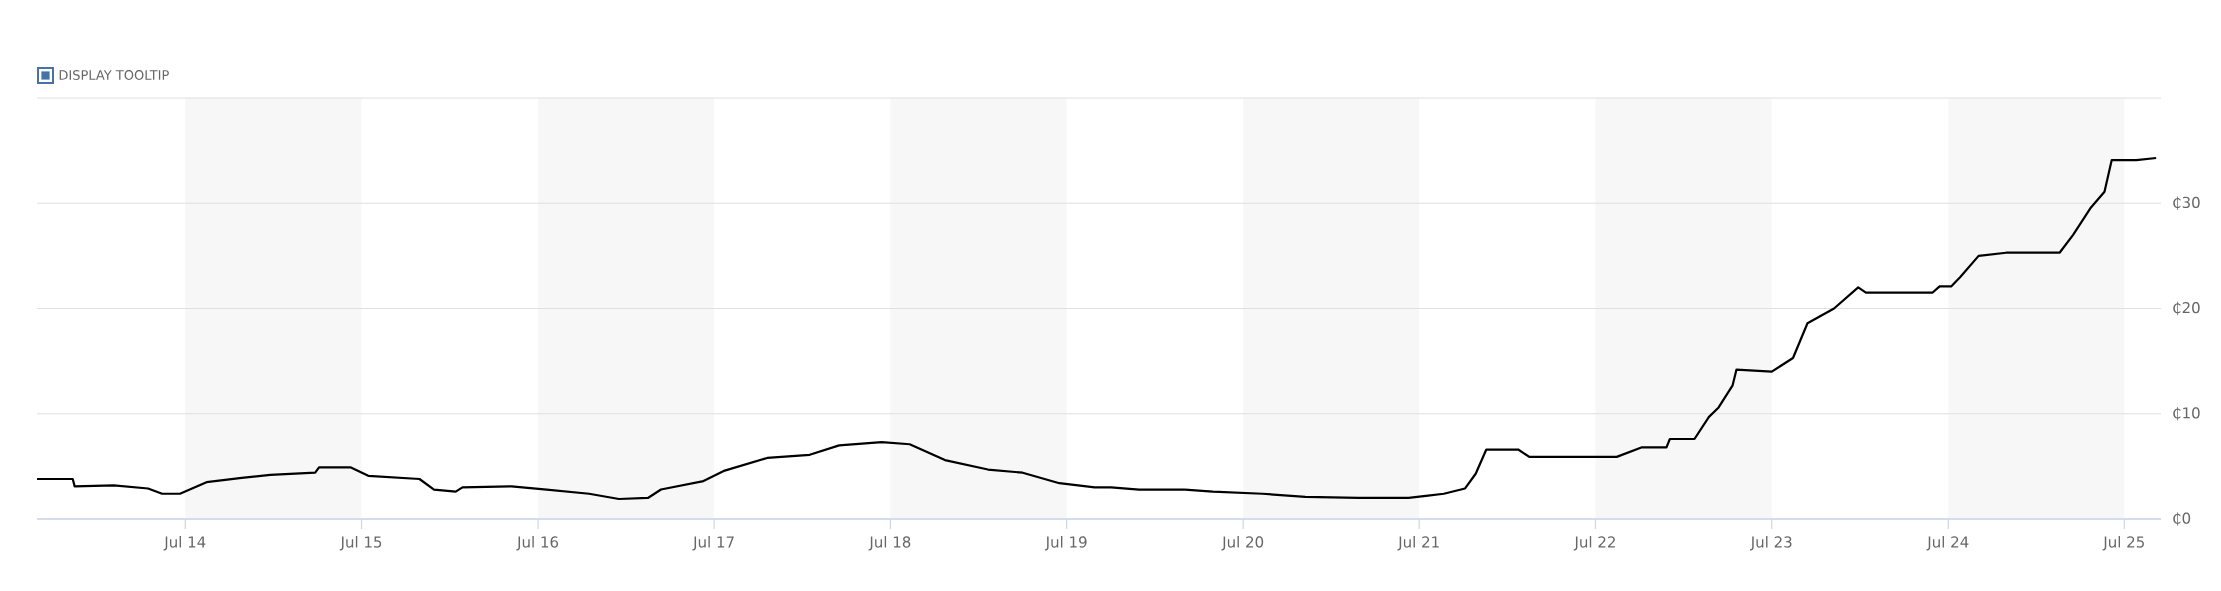  What do you see at coordinates (2186, 413) in the screenshot?
I see `y-tick-label: ₵10` at bounding box center [2186, 413].